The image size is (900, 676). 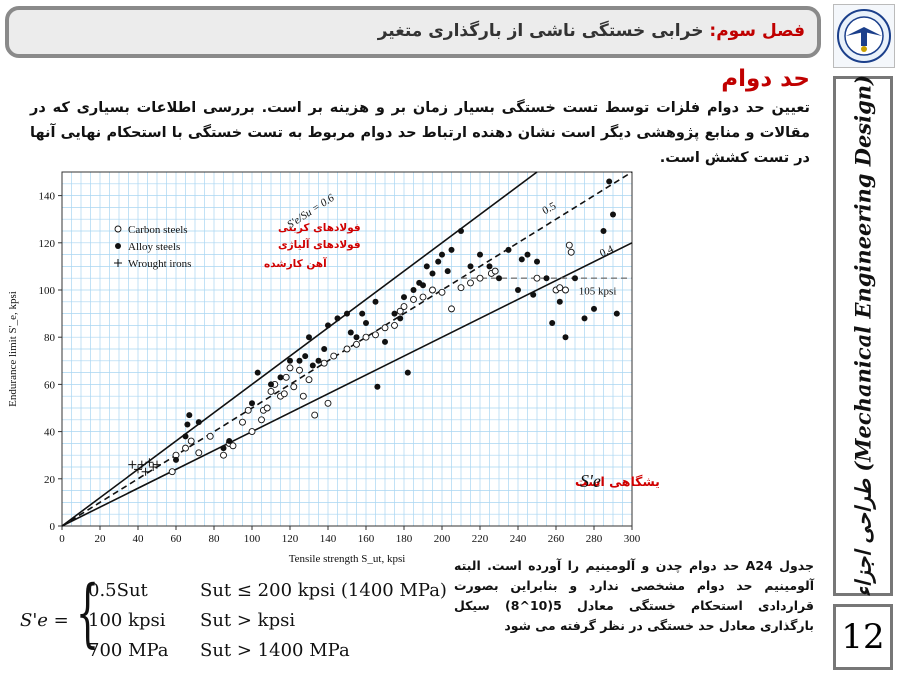 What do you see at coordinates (118, 590) in the screenshot?
I see `formula-row-value: 0.5Sut` at bounding box center [118, 590].